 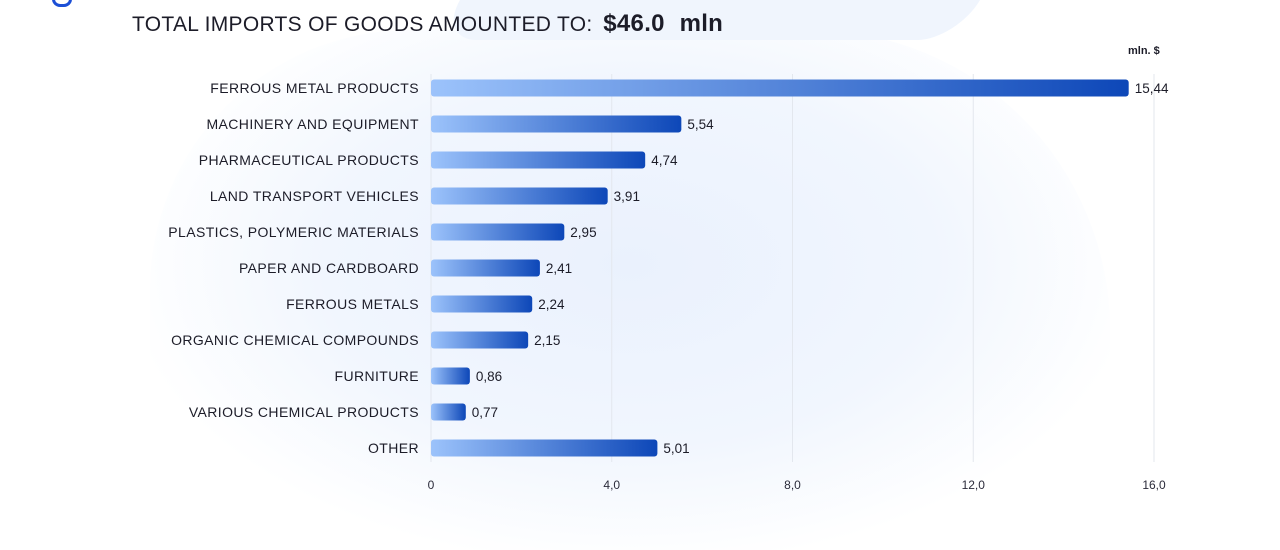 What do you see at coordinates (362, 24) in the screenshot?
I see `title-label: TOTAL IMPORTS OF GOODS AMOUNTED TO:` at bounding box center [362, 24].